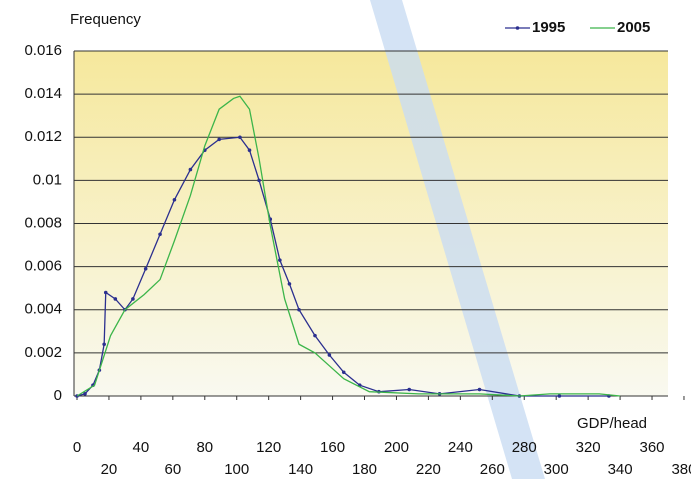  I want to click on x-tick-label: 340, so click(620, 469).